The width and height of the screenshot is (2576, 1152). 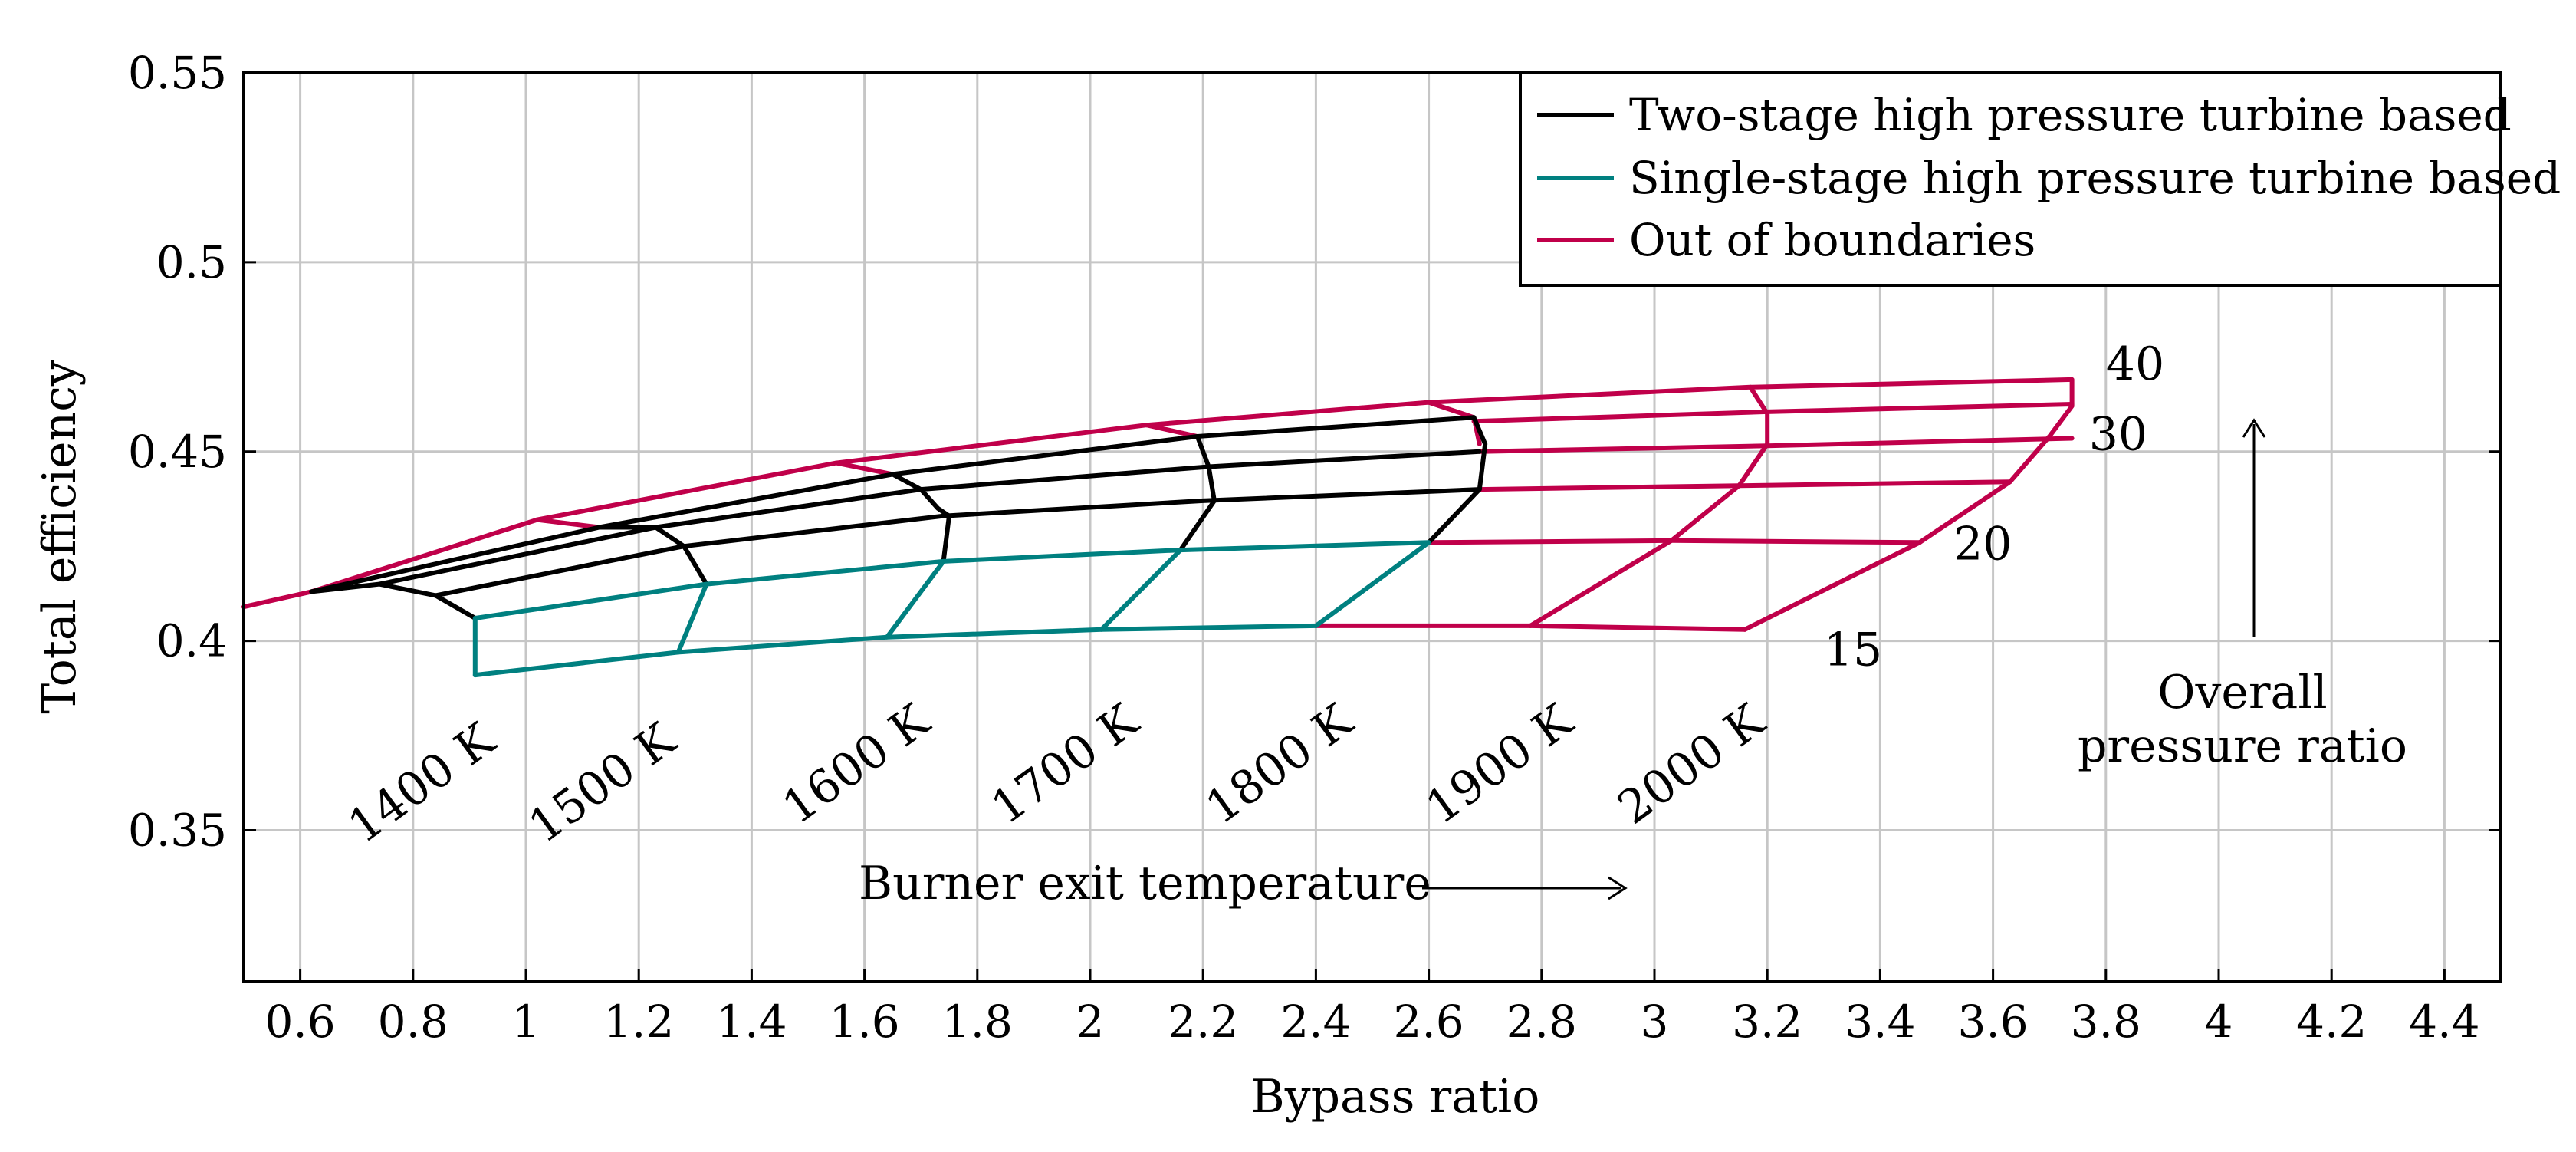 What do you see at coordinates (60, 537) in the screenshot?
I see `y-axis-label: Total efficiency` at bounding box center [60, 537].